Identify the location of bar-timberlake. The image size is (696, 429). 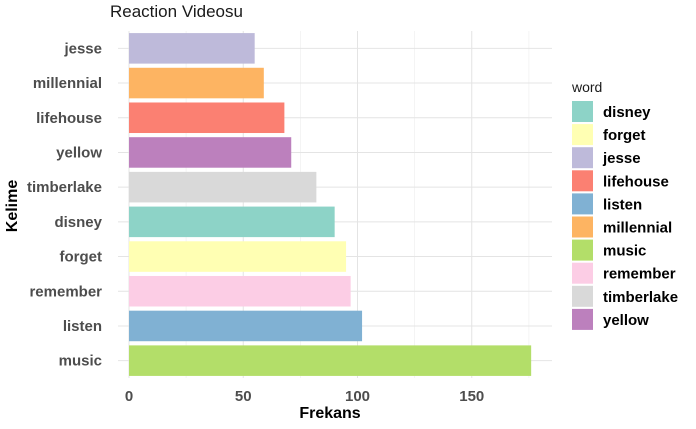
(223, 187).